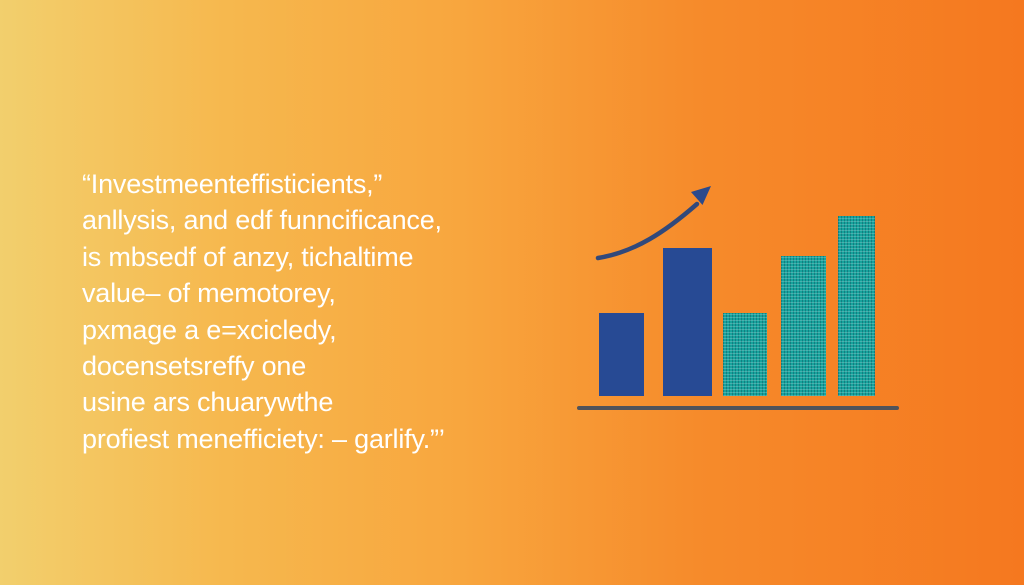 This screenshot has height=585, width=1024. Describe the element at coordinates (194, 366) in the screenshot. I see `quote-line: docensetsreffy one` at that location.